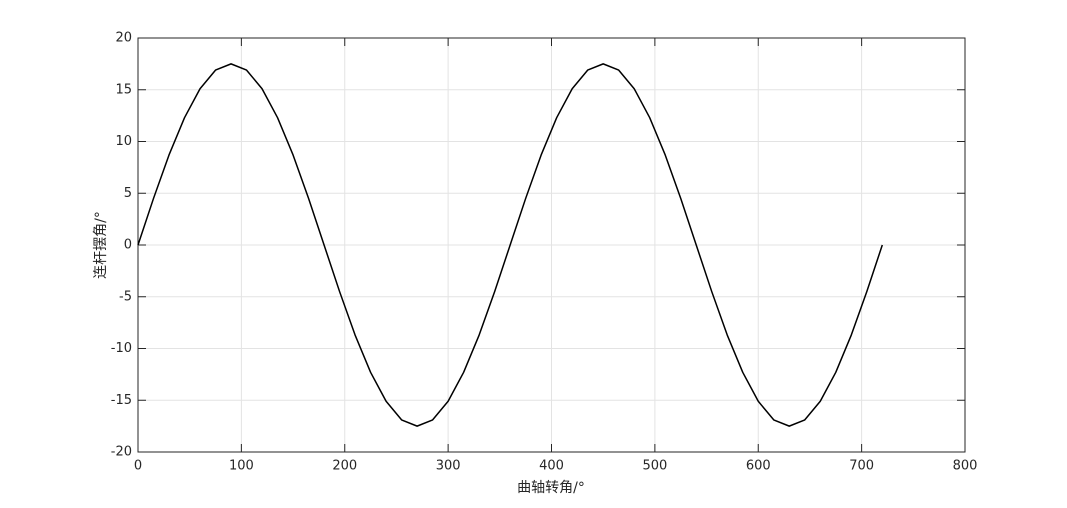 This screenshot has width=1067, height=508. What do you see at coordinates (861, 466) in the screenshot?
I see `x-tick-label: 700` at bounding box center [861, 466].